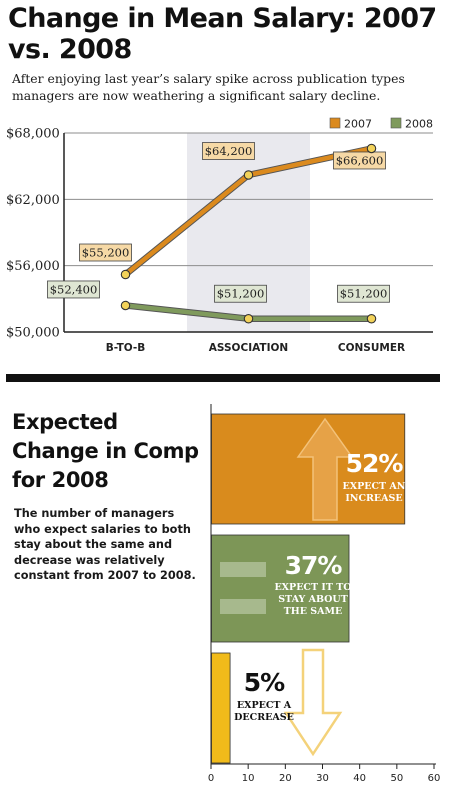  Describe the element at coordinates (33, 200) in the screenshot. I see `y-tick-label: $62,000` at that location.